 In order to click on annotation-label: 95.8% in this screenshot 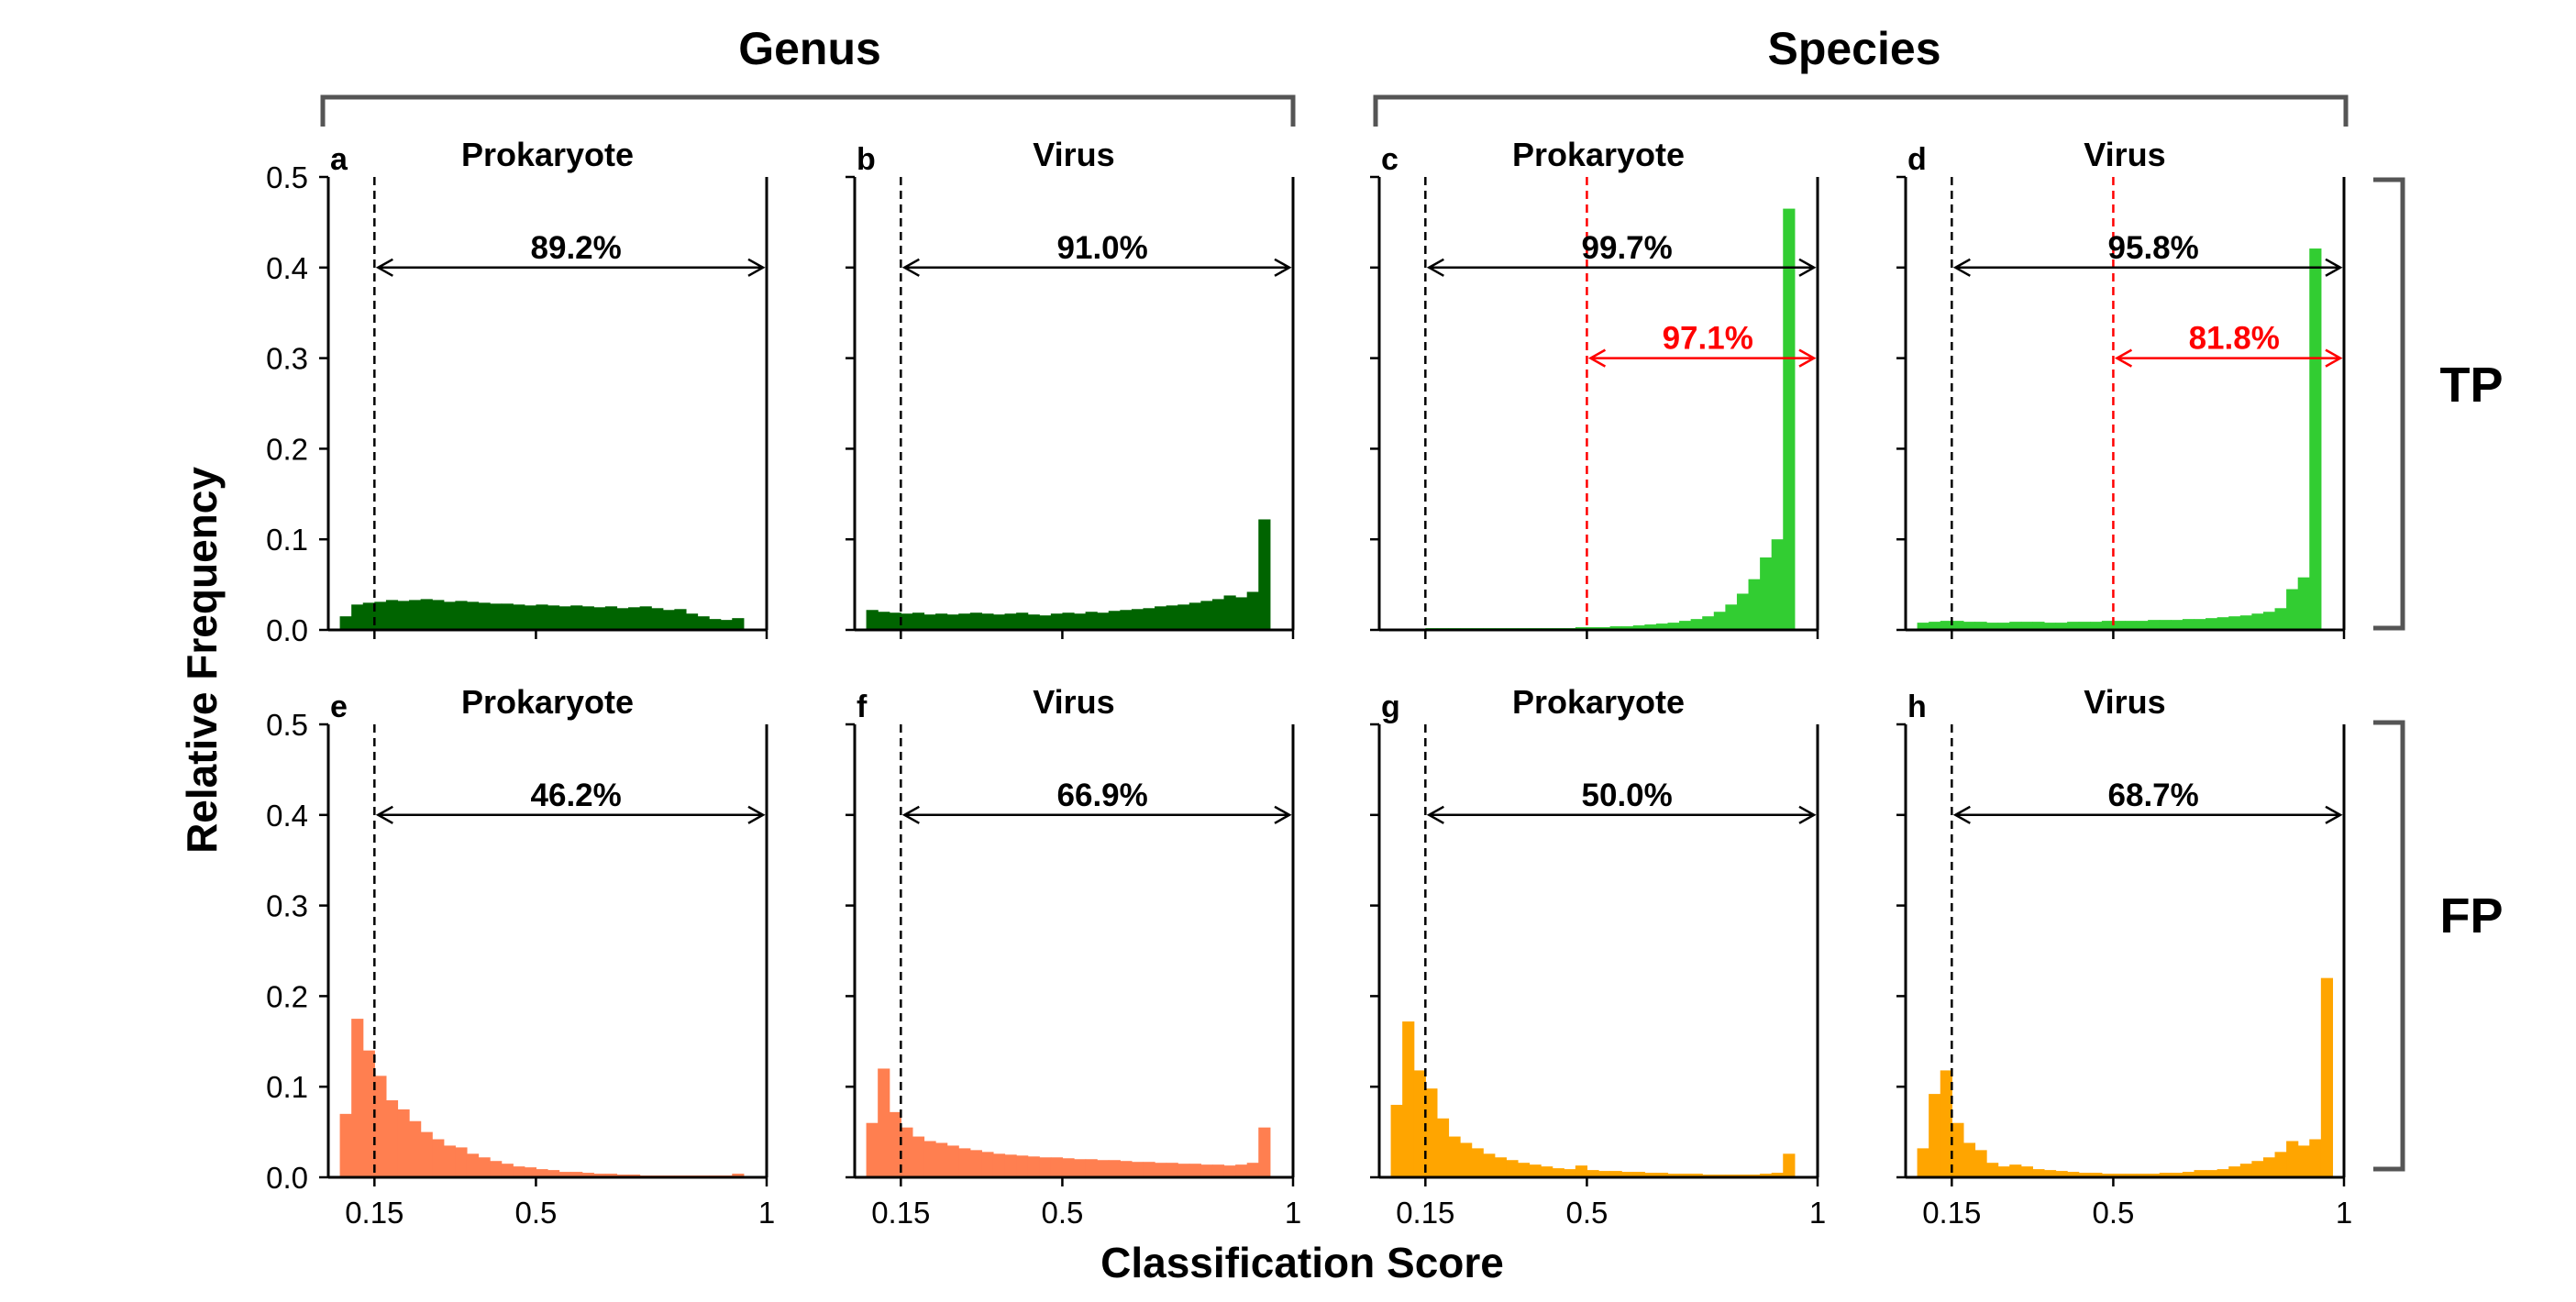, I will do `click(2153, 248)`.